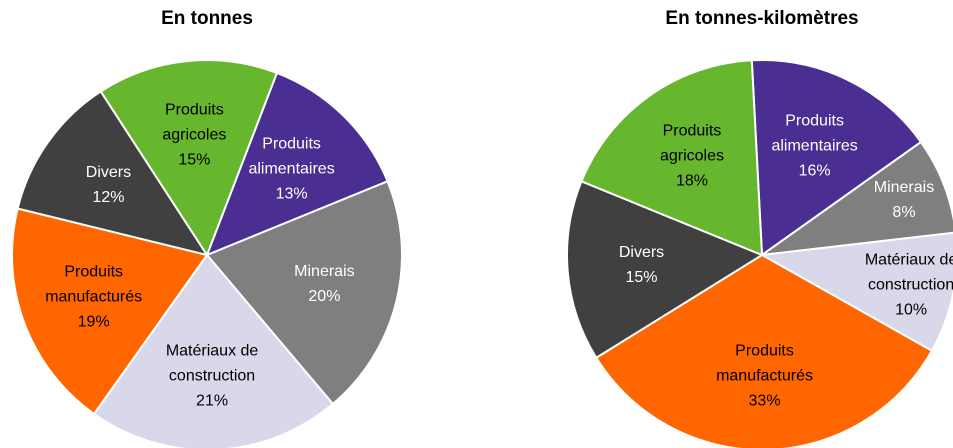 This screenshot has height=448, width=953. Describe the element at coordinates (93, 322) in the screenshot. I see `value-label: 19%` at that location.